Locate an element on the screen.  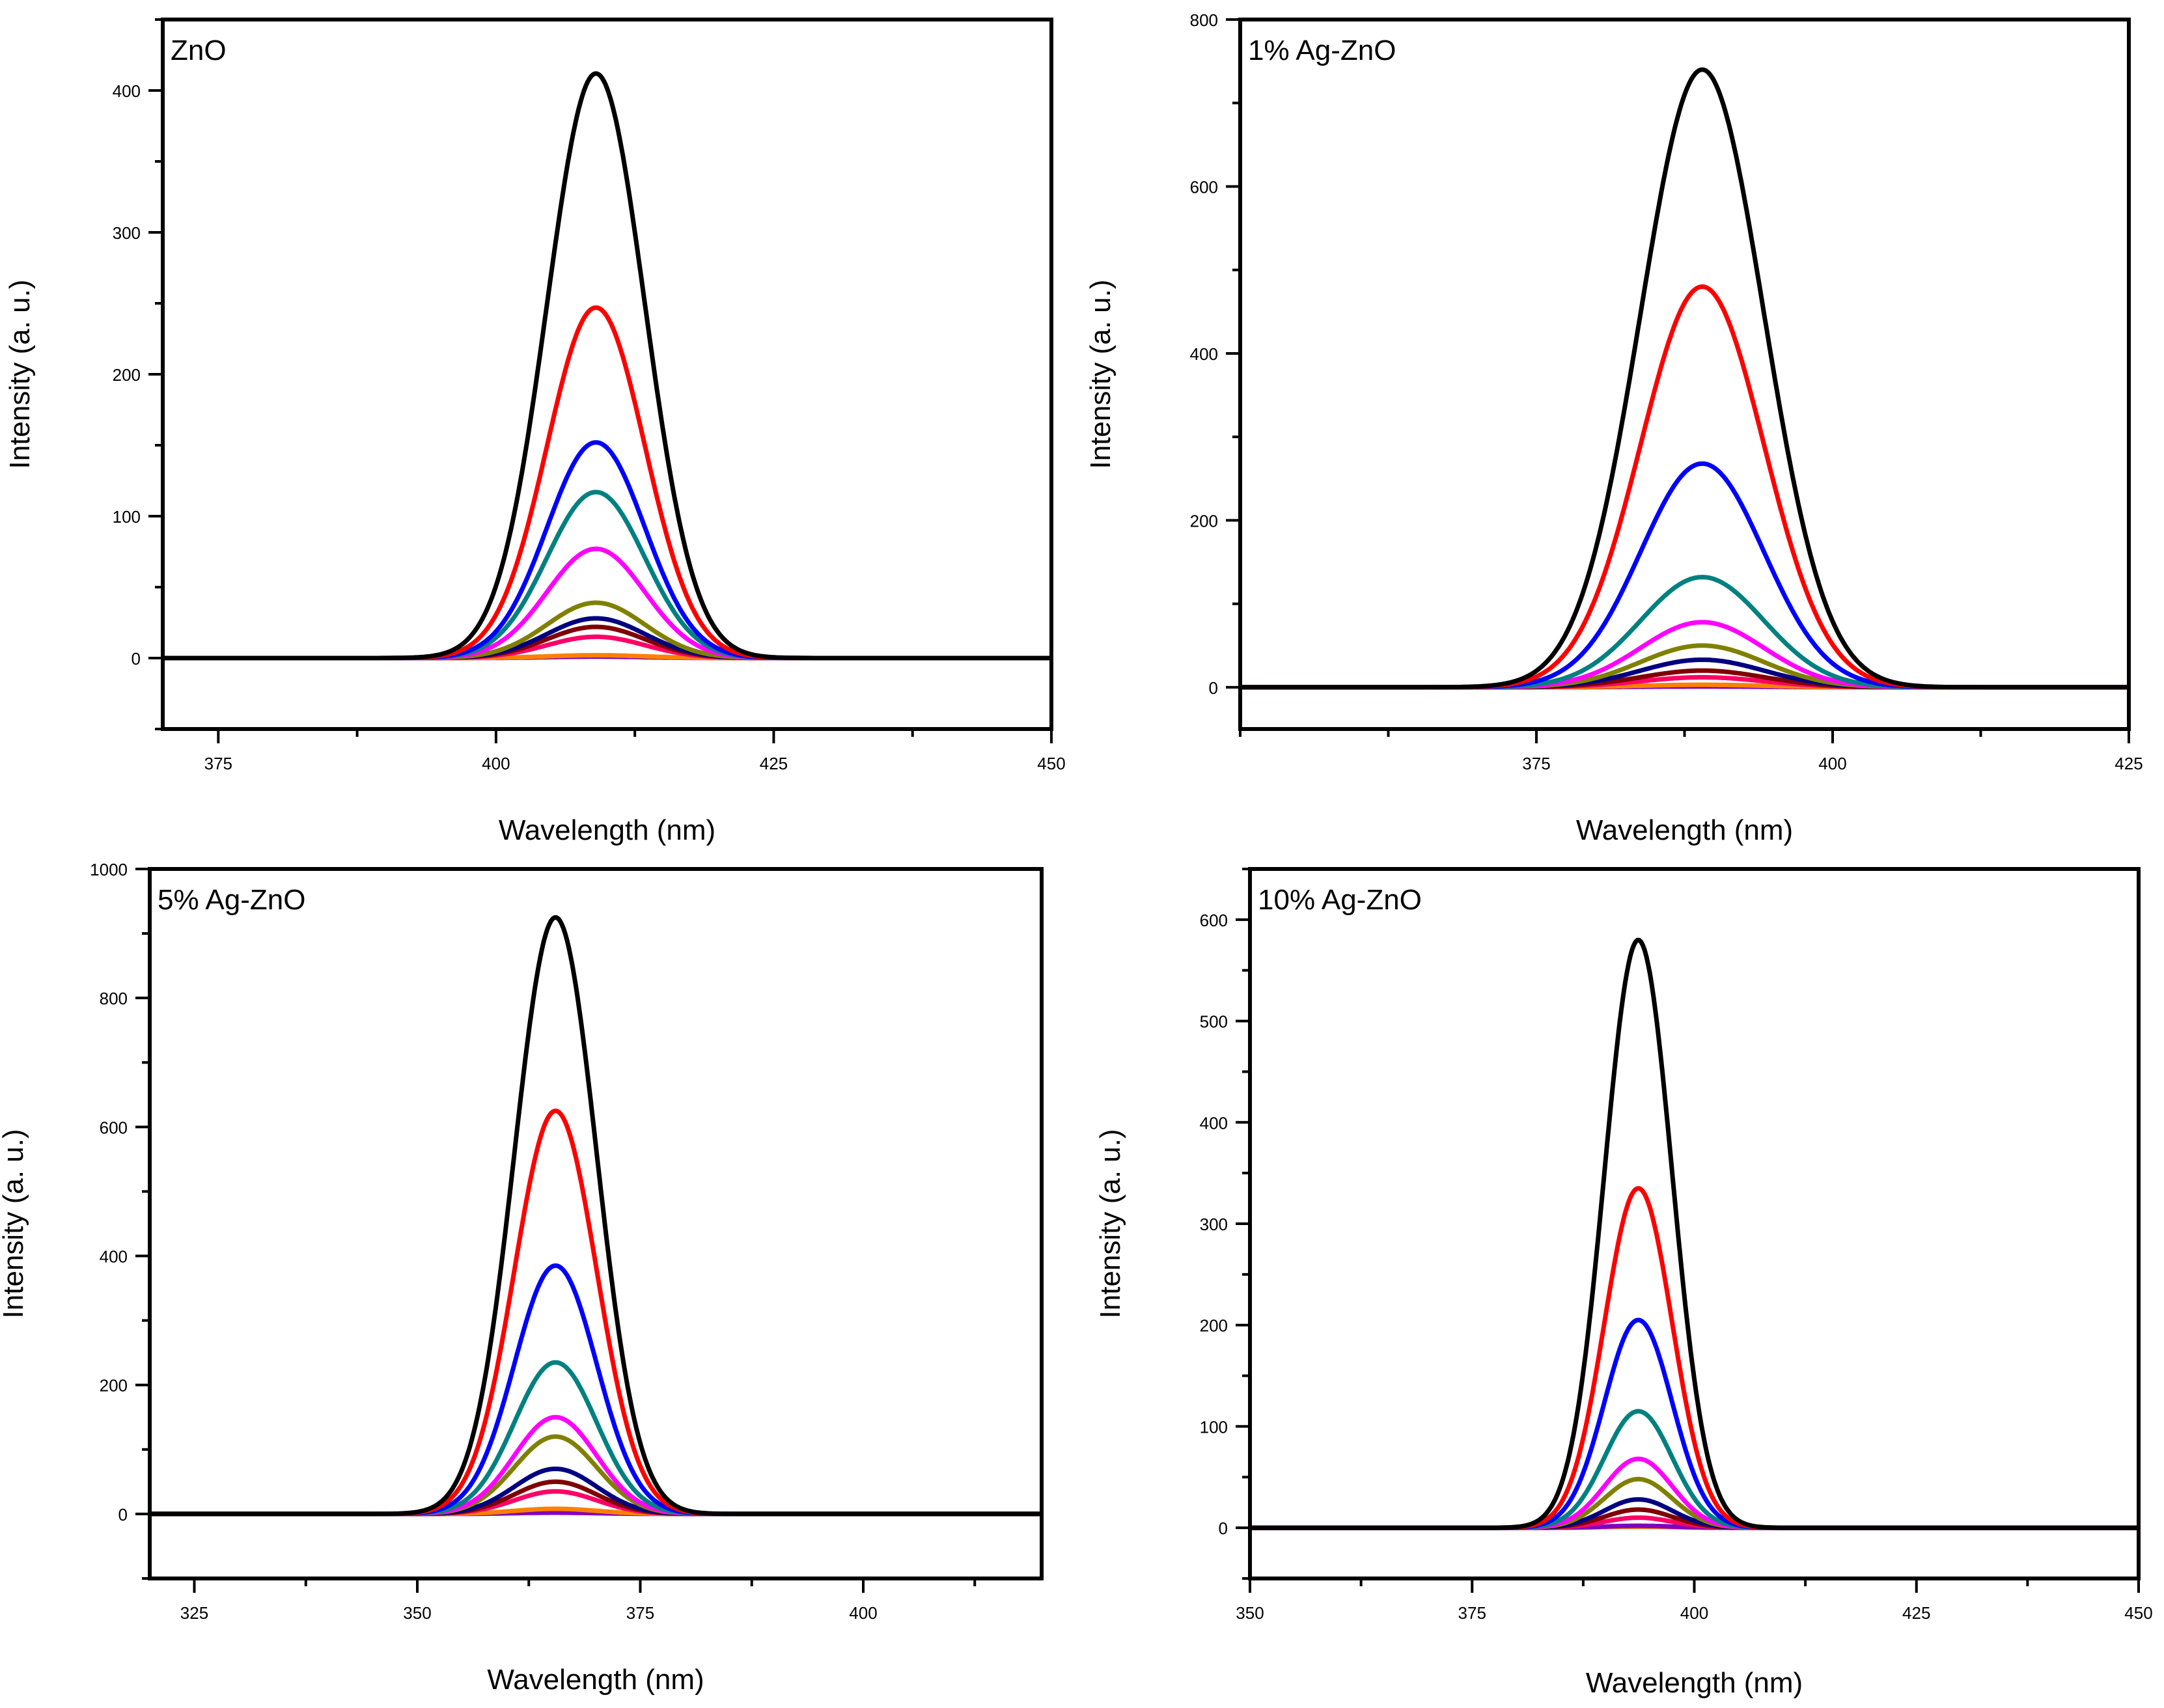
y-tick-label: 500 is located at coordinates (1214, 1022).